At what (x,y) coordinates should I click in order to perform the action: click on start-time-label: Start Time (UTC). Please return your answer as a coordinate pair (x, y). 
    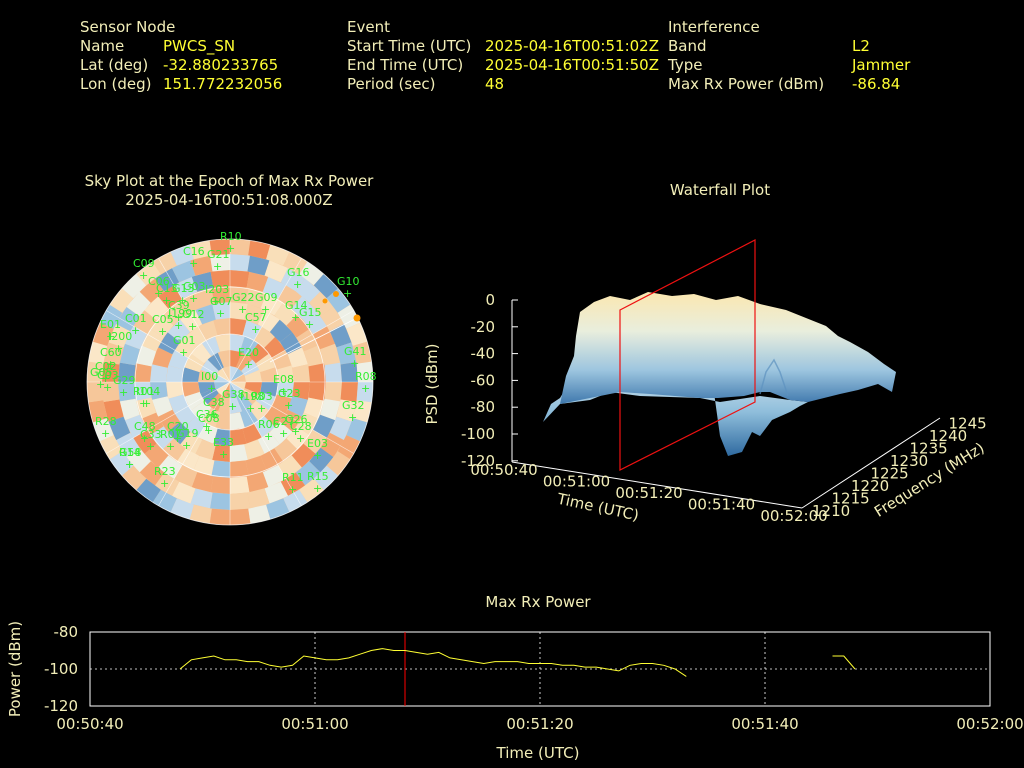
    Looking at the image, I should click on (409, 46).